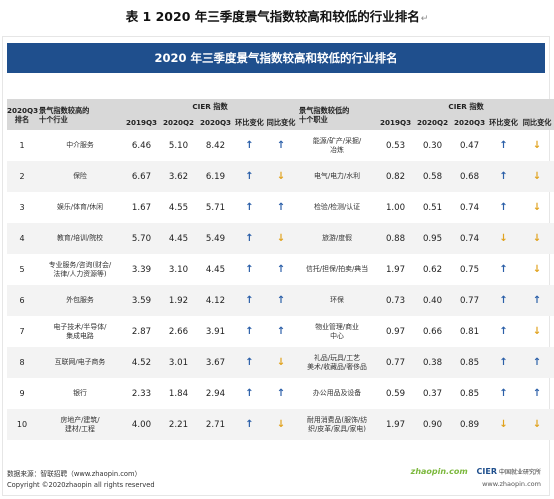 The image size is (554, 499). What do you see at coordinates (22, 331) in the screenshot?
I see `rank-cell: 7` at bounding box center [22, 331].